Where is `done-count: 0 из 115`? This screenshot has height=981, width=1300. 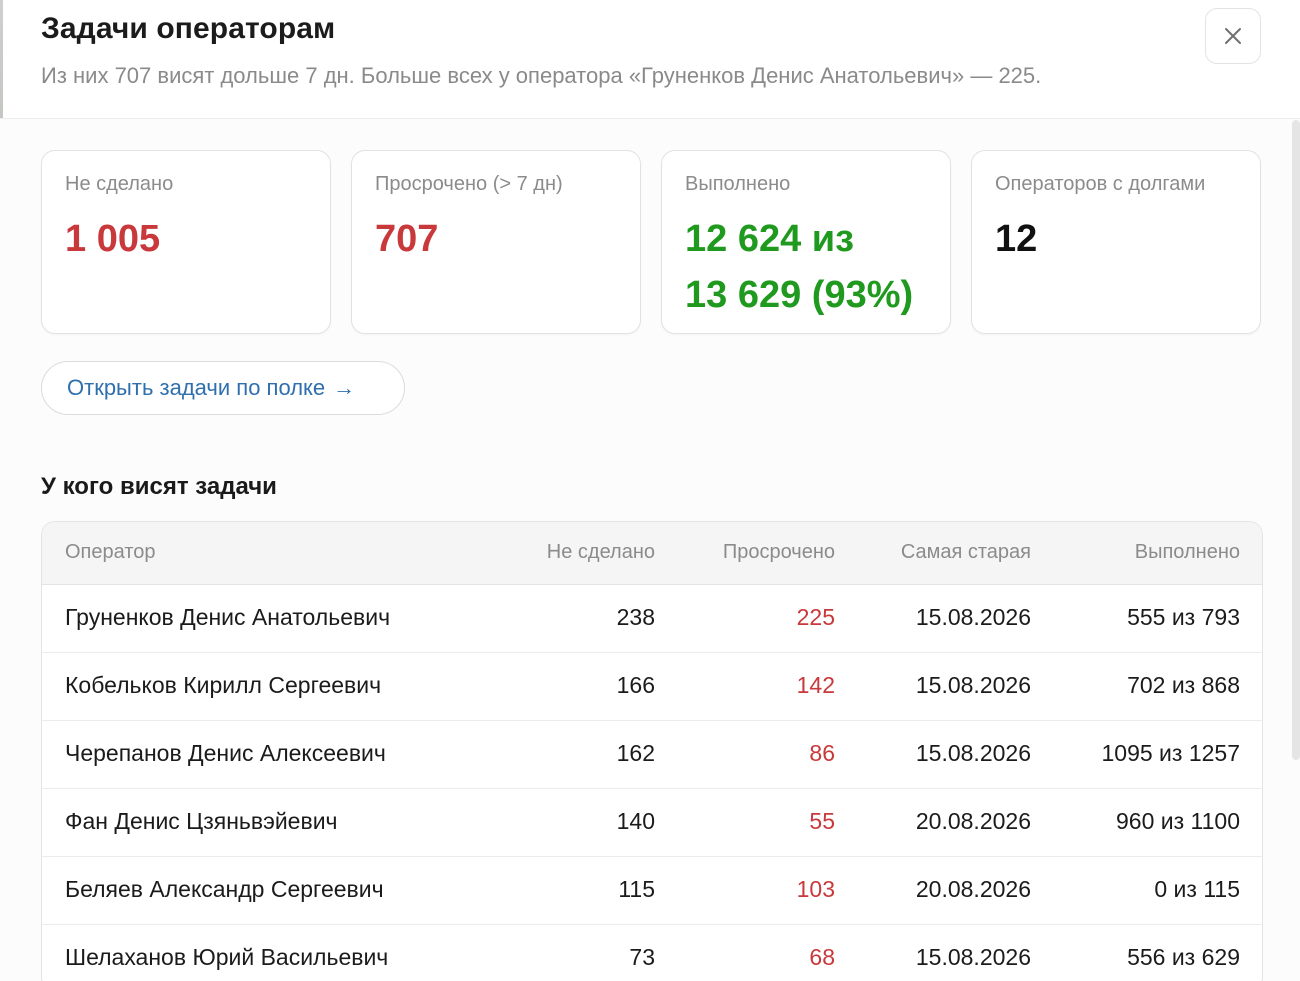
done-count: 0 из 115 is located at coordinates (1197, 889).